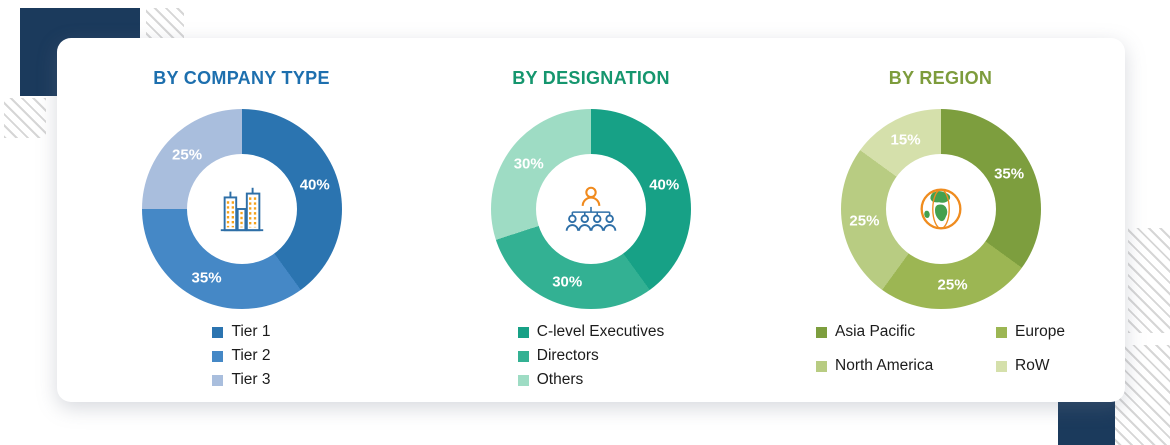  I want to click on legend-label: North America, so click(884, 365).